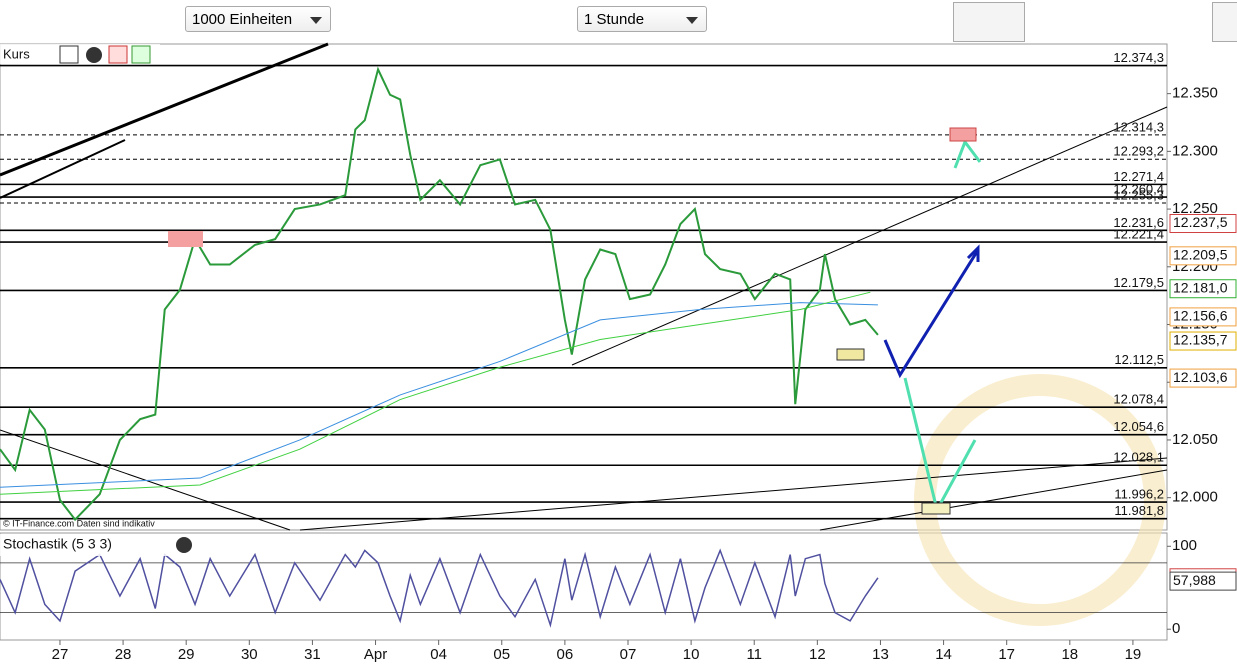  I want to click on chart-type-button, so click(989, 22).